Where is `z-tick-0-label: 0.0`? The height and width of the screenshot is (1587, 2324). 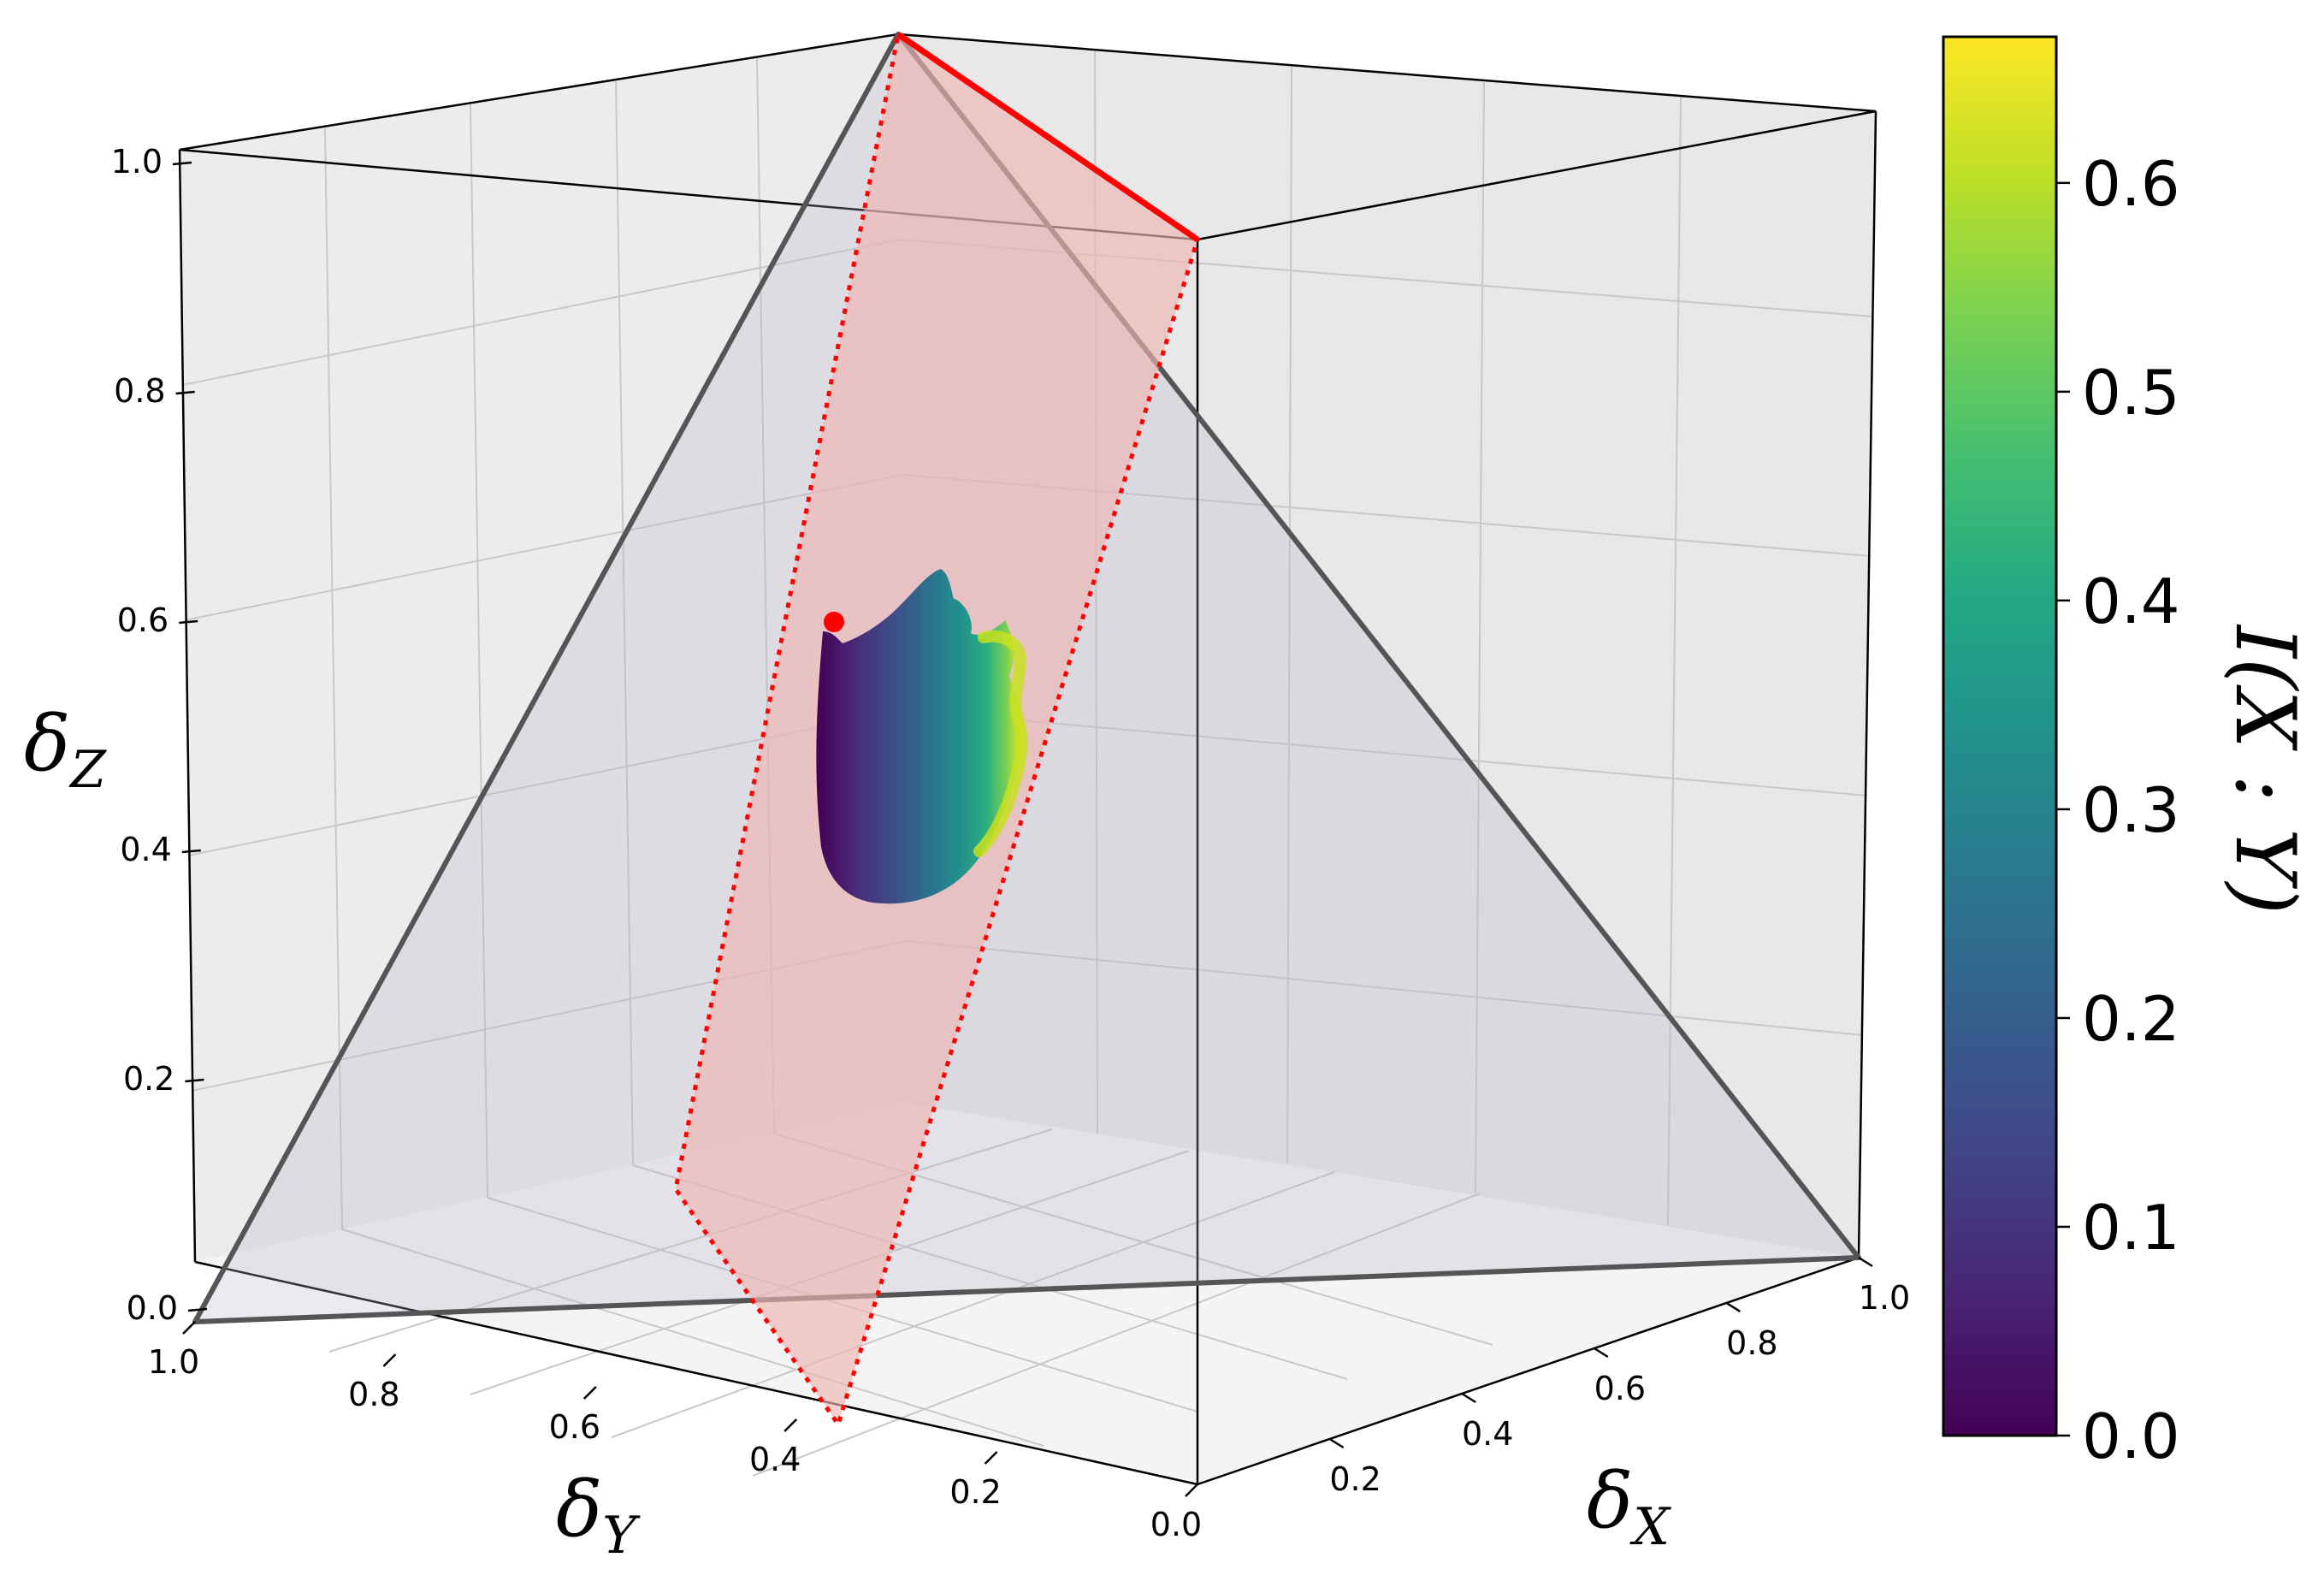
z-tick-0-label: 0.0 is located at coordinates (153, 1308).